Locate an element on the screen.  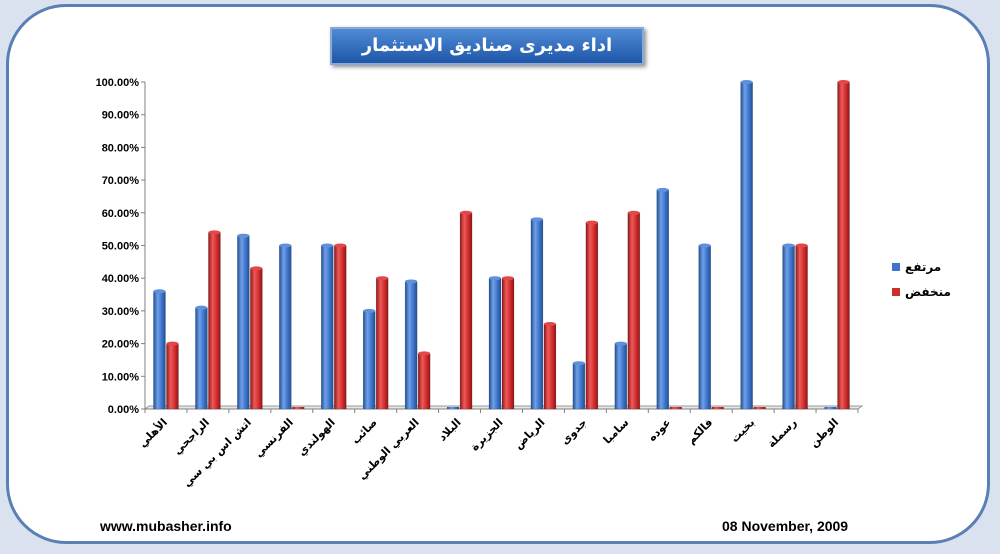
y-tick-label: 90.00% is located at coordinates (121, 116).